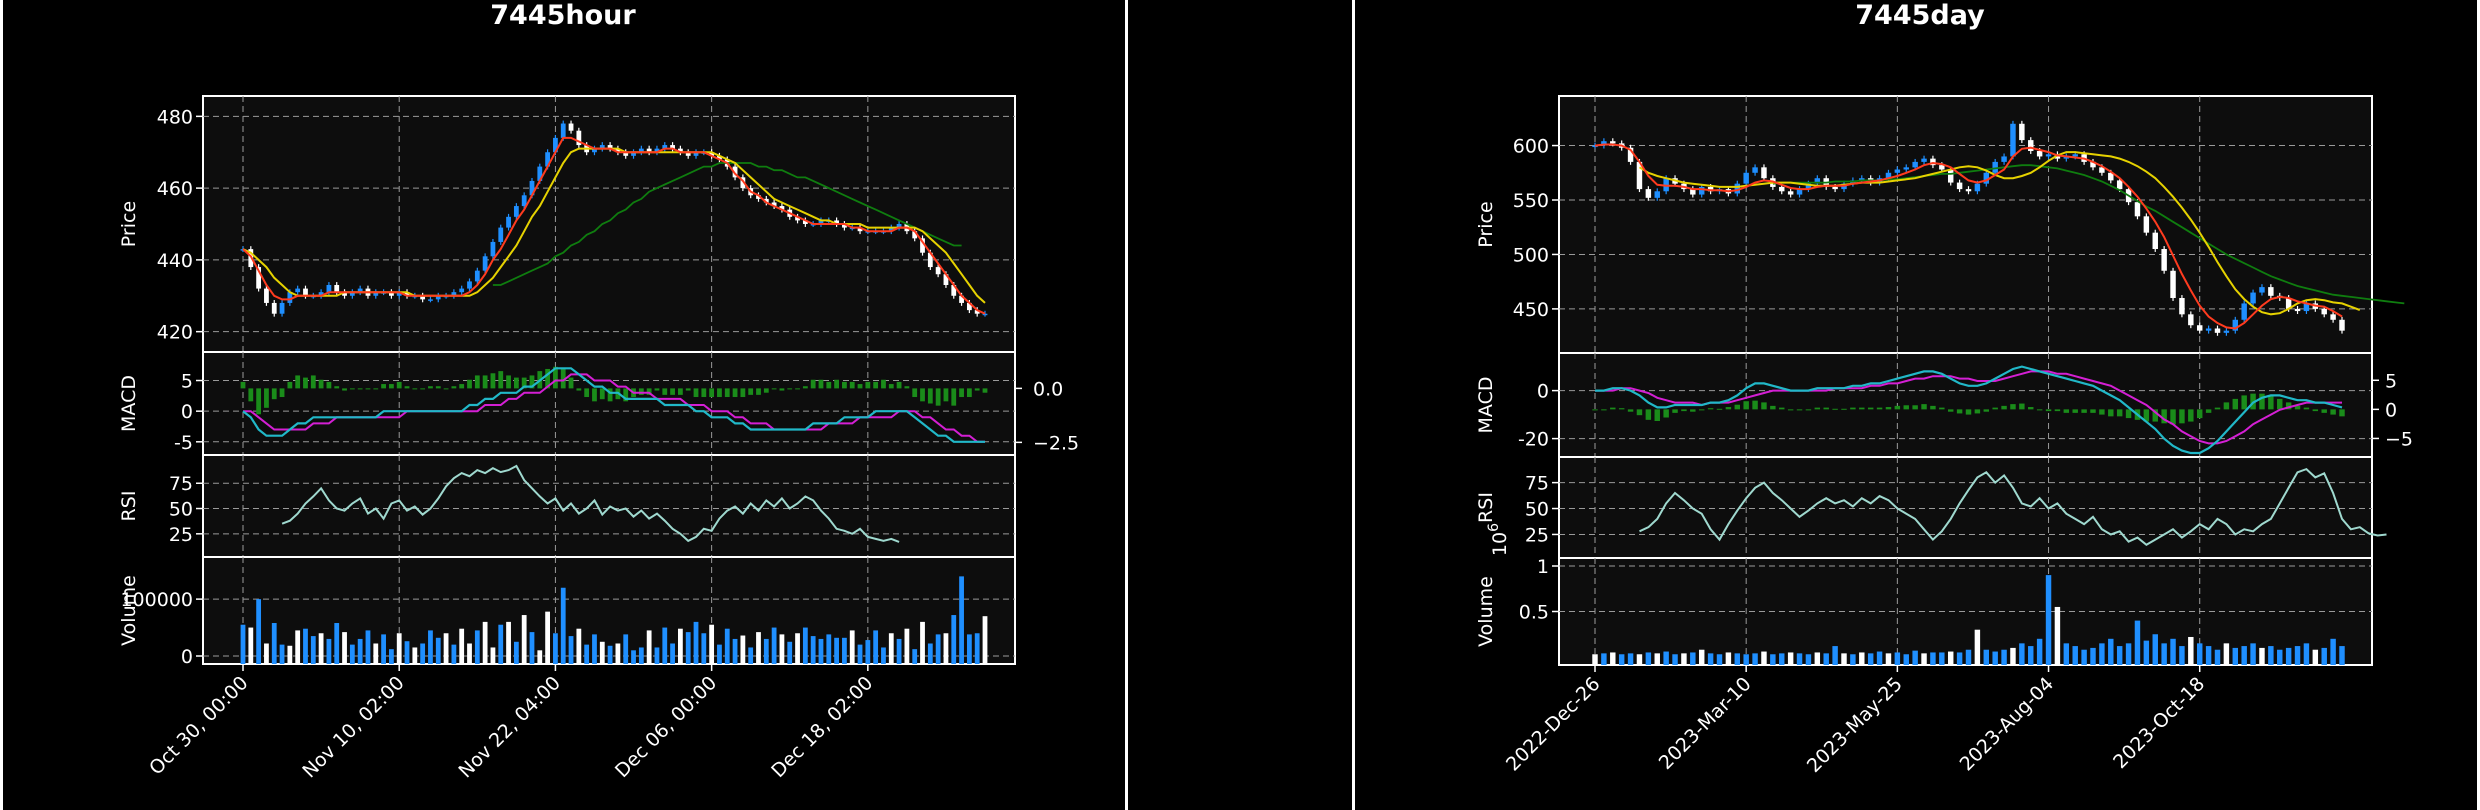  What do you see at coordinates (1534, 613) in the screenshot?
I see `volume-ytick-label: 0.5` at bounding box center [1534, 613].